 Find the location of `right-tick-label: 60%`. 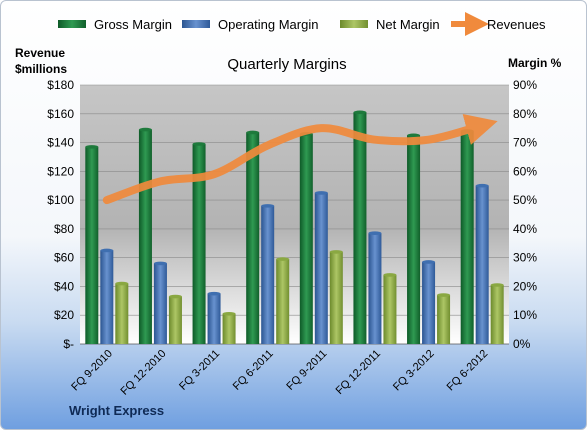

right-tick-label: 60% is located at coordinates (525, 171).